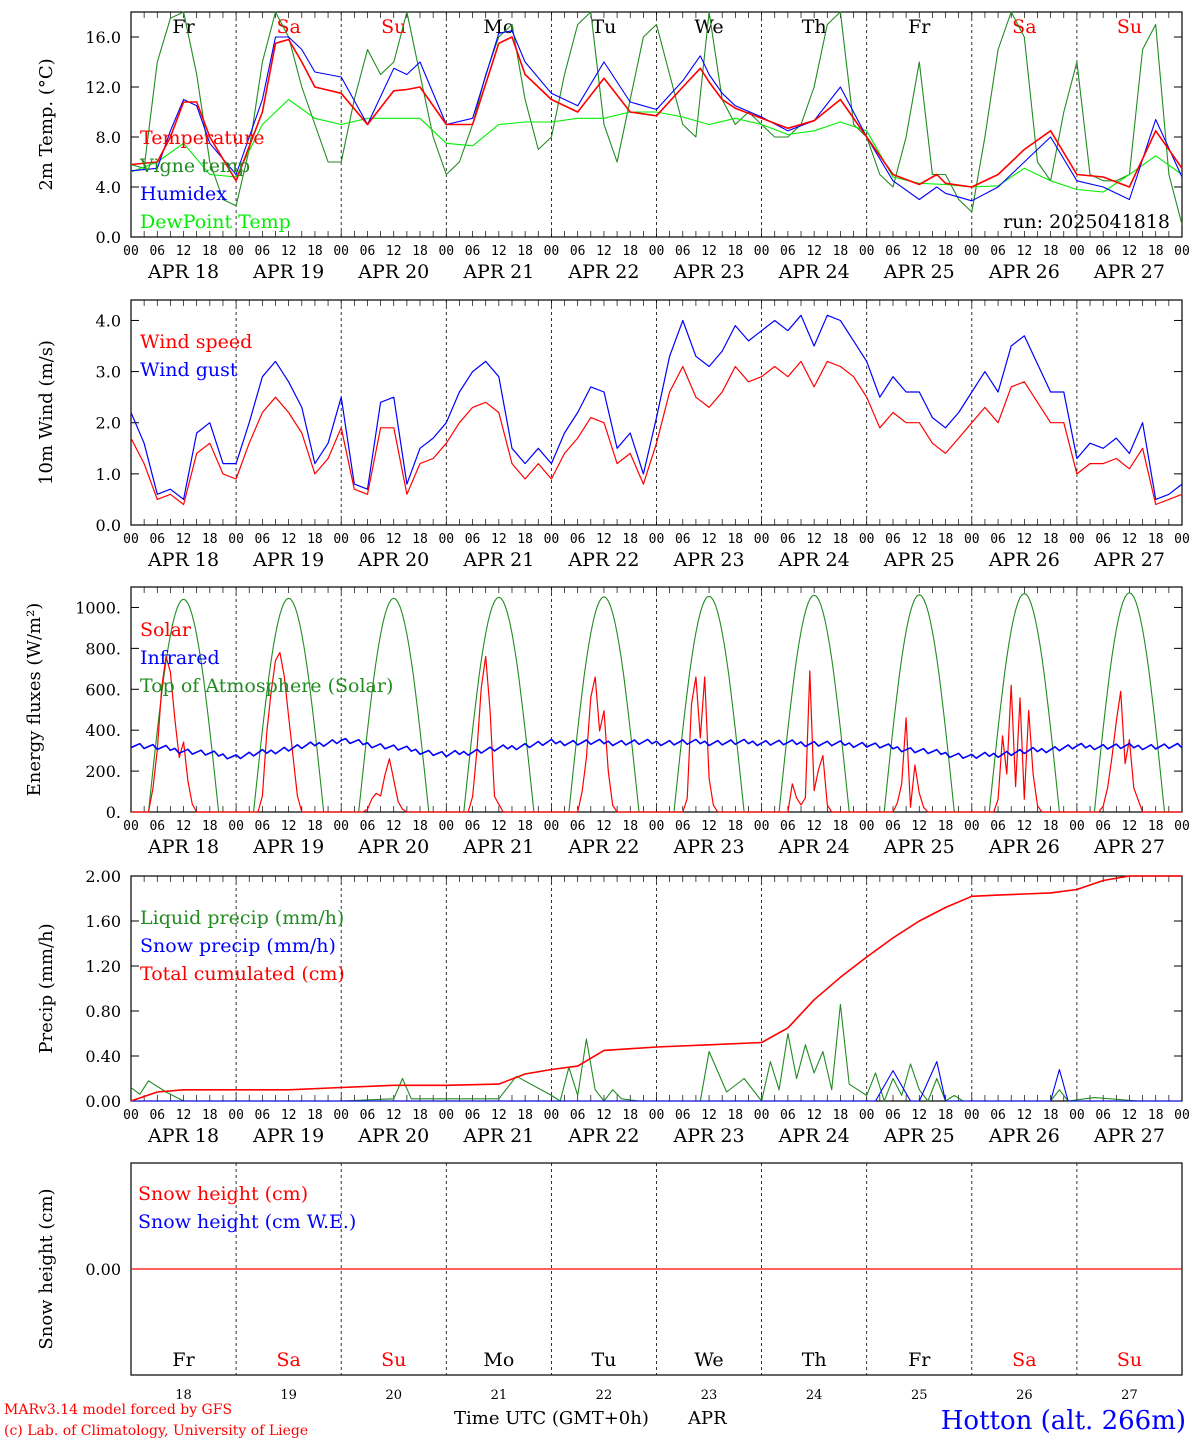  What do you see at coordinates (183, 1395) in the screenshot?
I see `day-number-label: 18` at bounding box center [183, 1395].